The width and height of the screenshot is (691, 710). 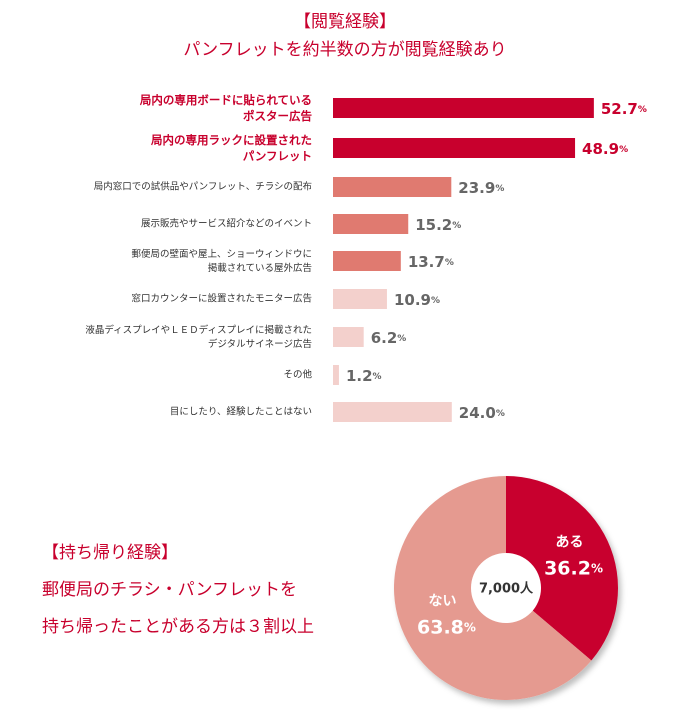 I want to click on value-label: 52.7%, so click(x=624, y=109).